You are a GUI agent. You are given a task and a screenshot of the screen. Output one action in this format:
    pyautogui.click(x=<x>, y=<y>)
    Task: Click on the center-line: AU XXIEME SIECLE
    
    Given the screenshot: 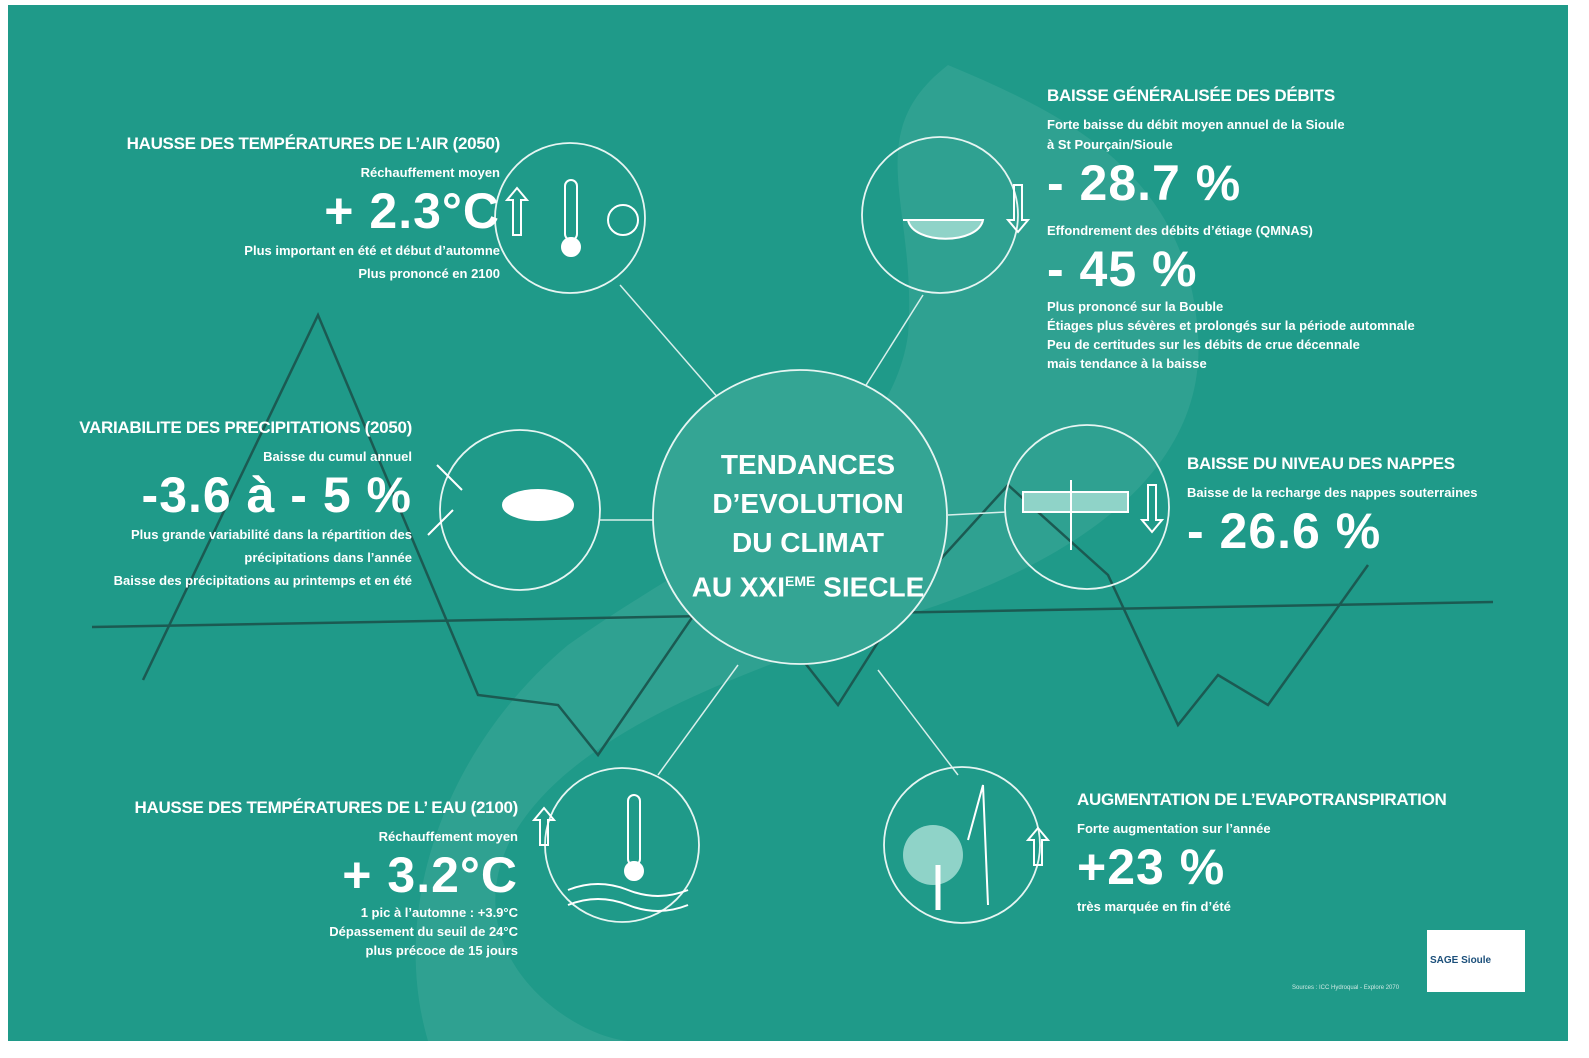 What is the action you would take?
    pyautogui.click(x=808, y=584)
    